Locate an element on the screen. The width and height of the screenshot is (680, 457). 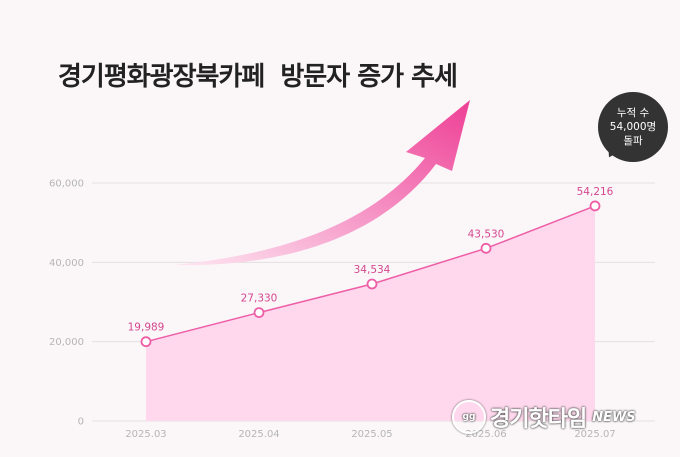
badge-line-2: 54,000명 is located at coordinates (633, 127).